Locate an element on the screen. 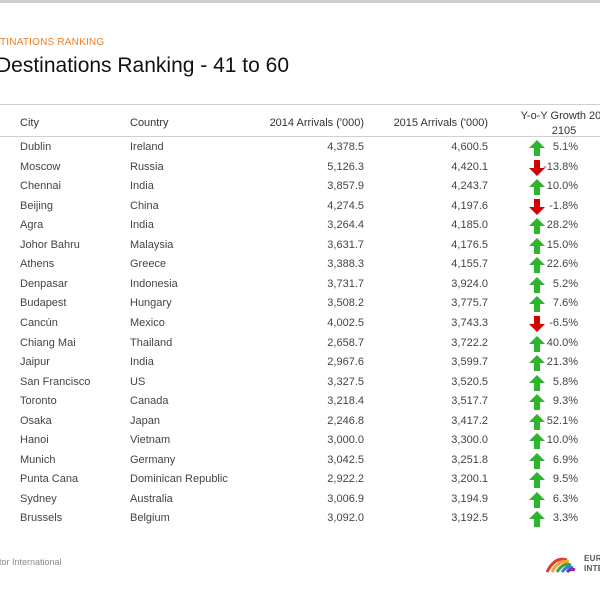 The image size is (600, 600). table-row: Toronto Canada 3,218.4 3,517.7 9.3% is located at coordinates (300, 402).